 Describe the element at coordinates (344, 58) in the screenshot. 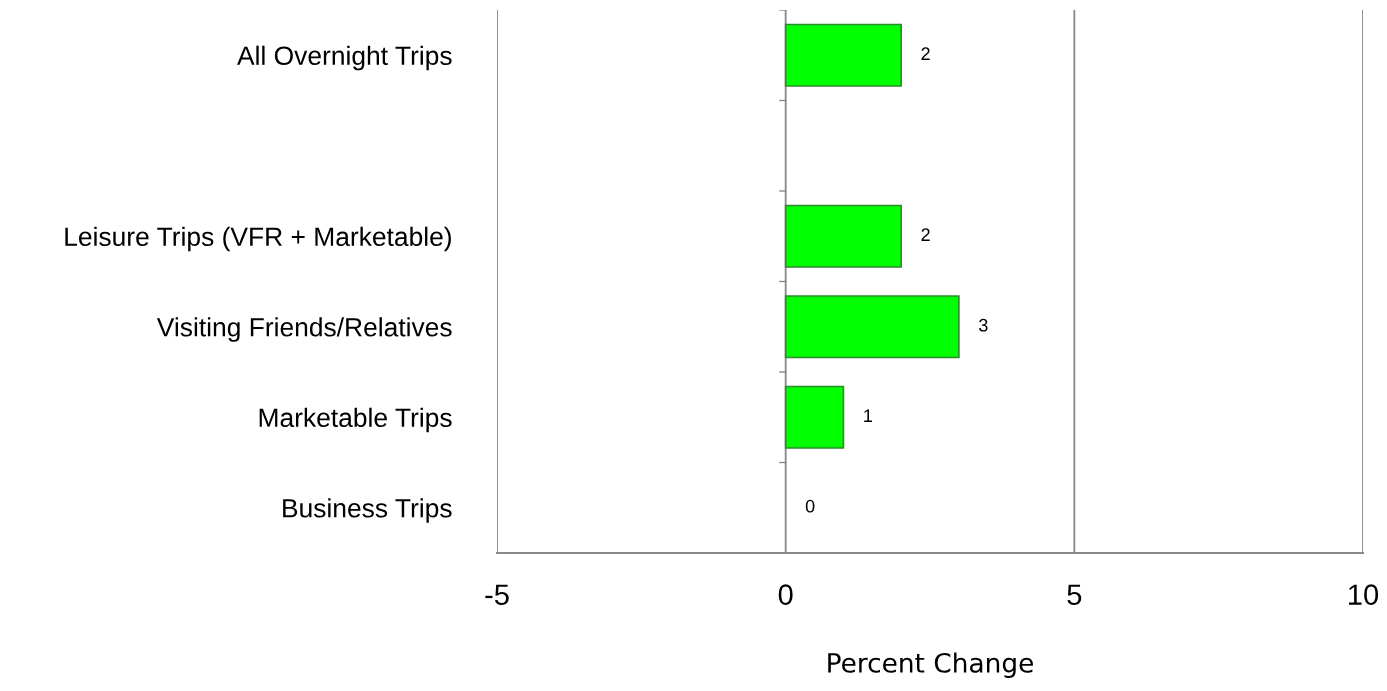

I see `y-tick-label: All Overnight Trips` at that location.